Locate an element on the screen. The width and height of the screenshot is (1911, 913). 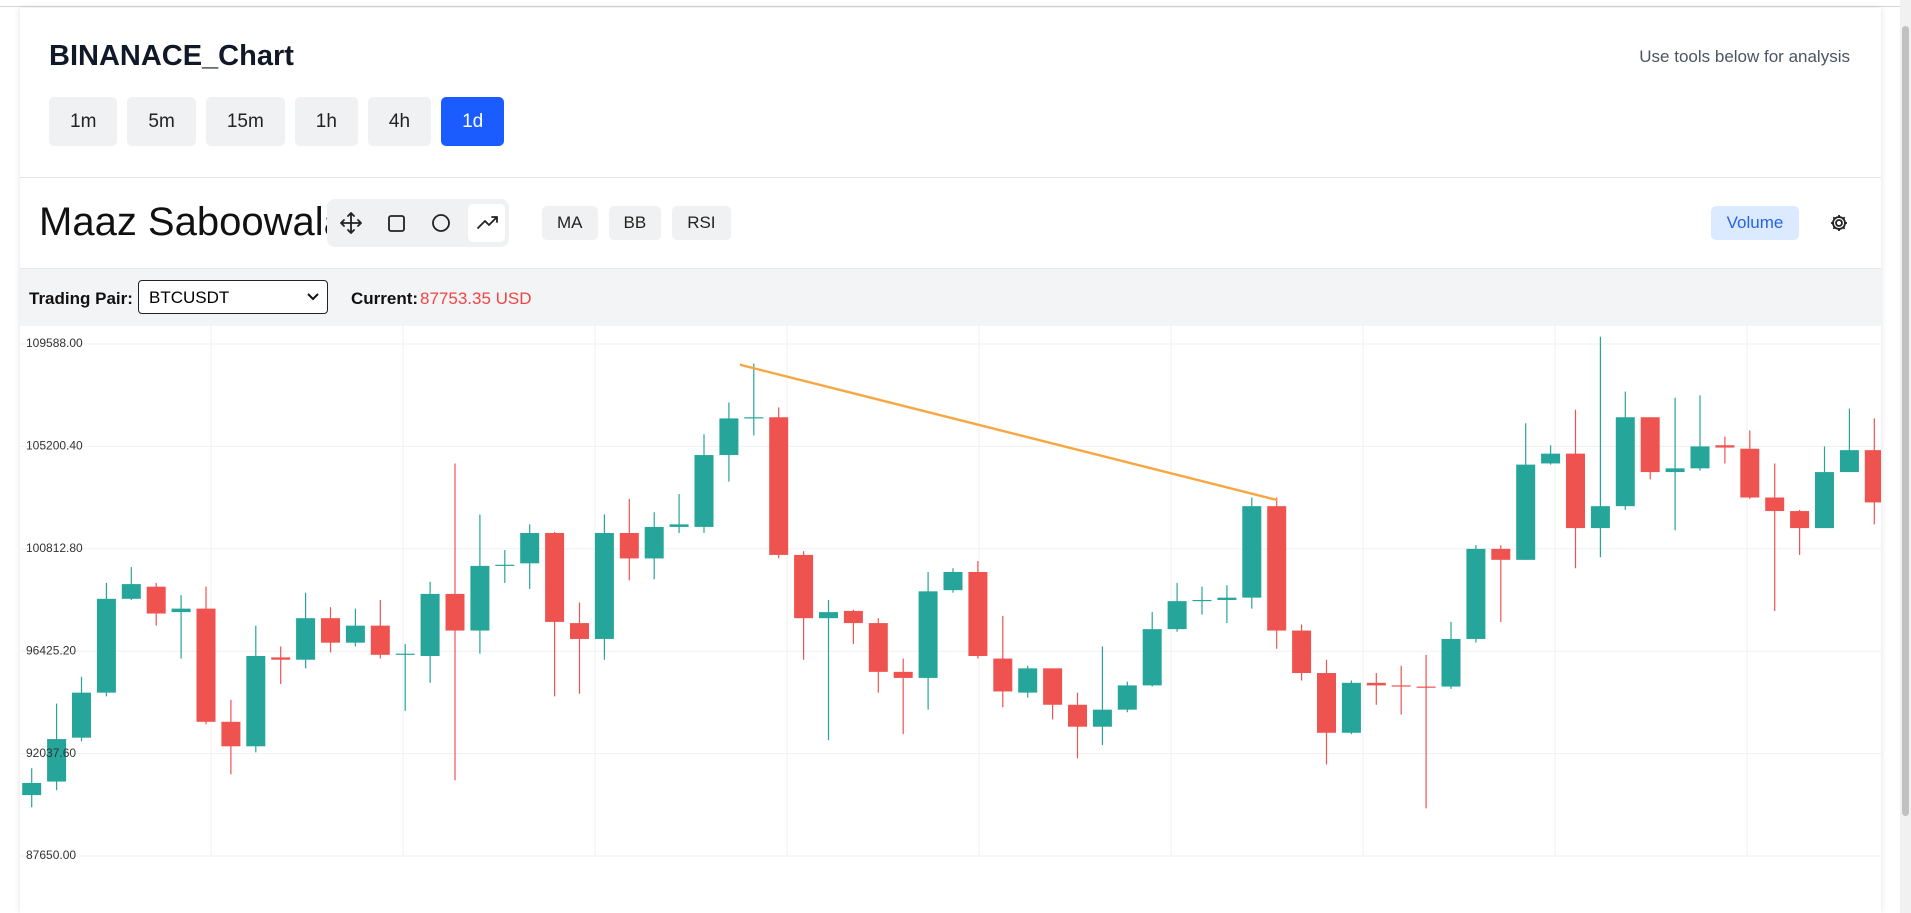
user-name: Maaz Saboowala is located at coordinates (192, 222).